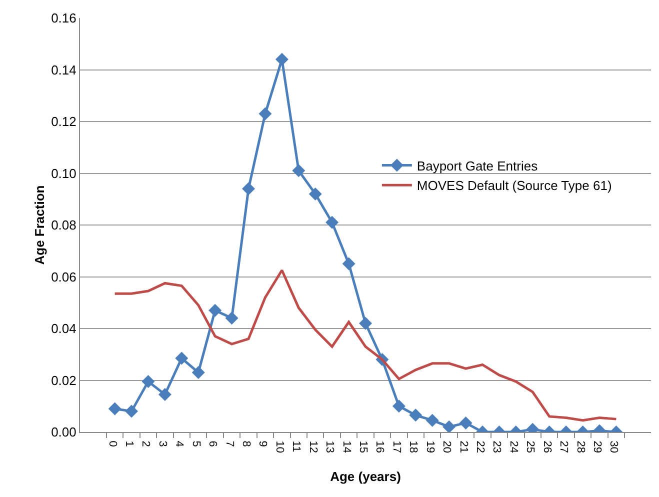  I want to click on y-tick-label: 0.12, so click(63, 122).